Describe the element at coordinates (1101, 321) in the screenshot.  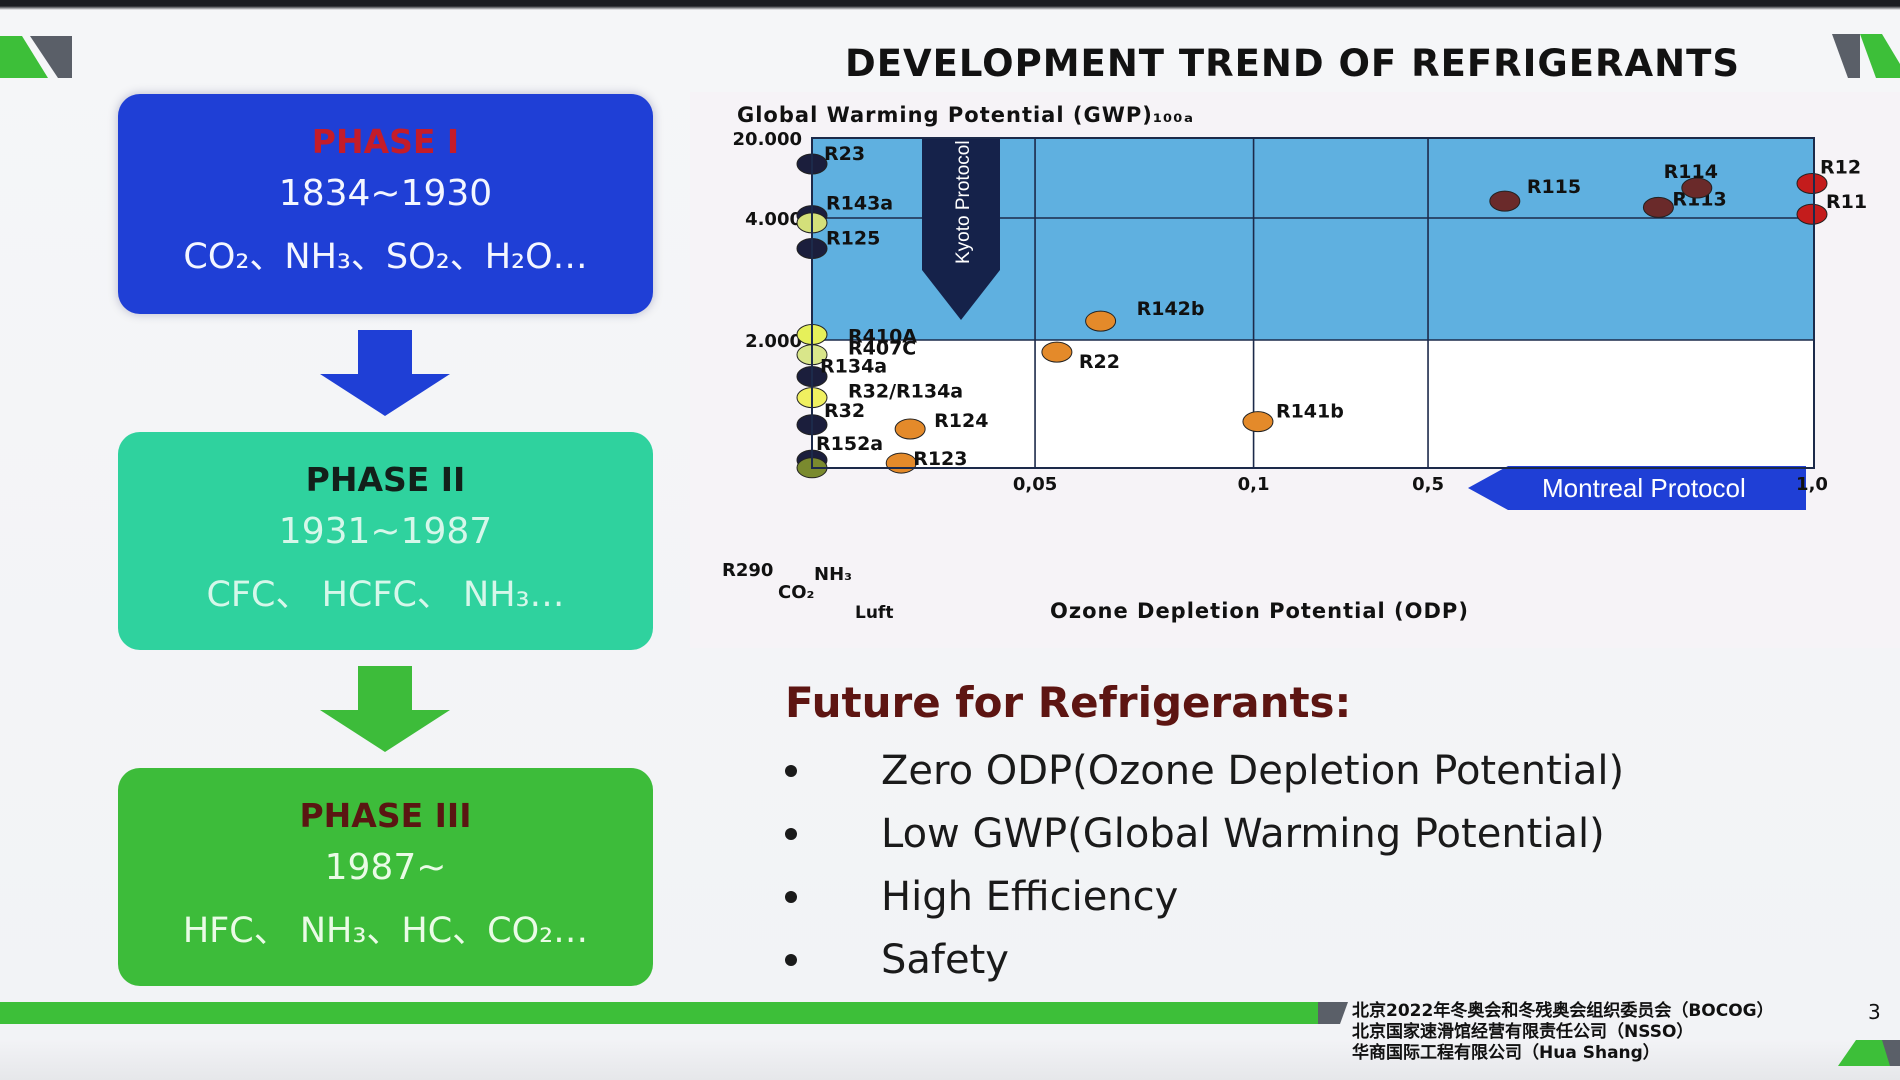
I see `data-point-r142b` at that location.